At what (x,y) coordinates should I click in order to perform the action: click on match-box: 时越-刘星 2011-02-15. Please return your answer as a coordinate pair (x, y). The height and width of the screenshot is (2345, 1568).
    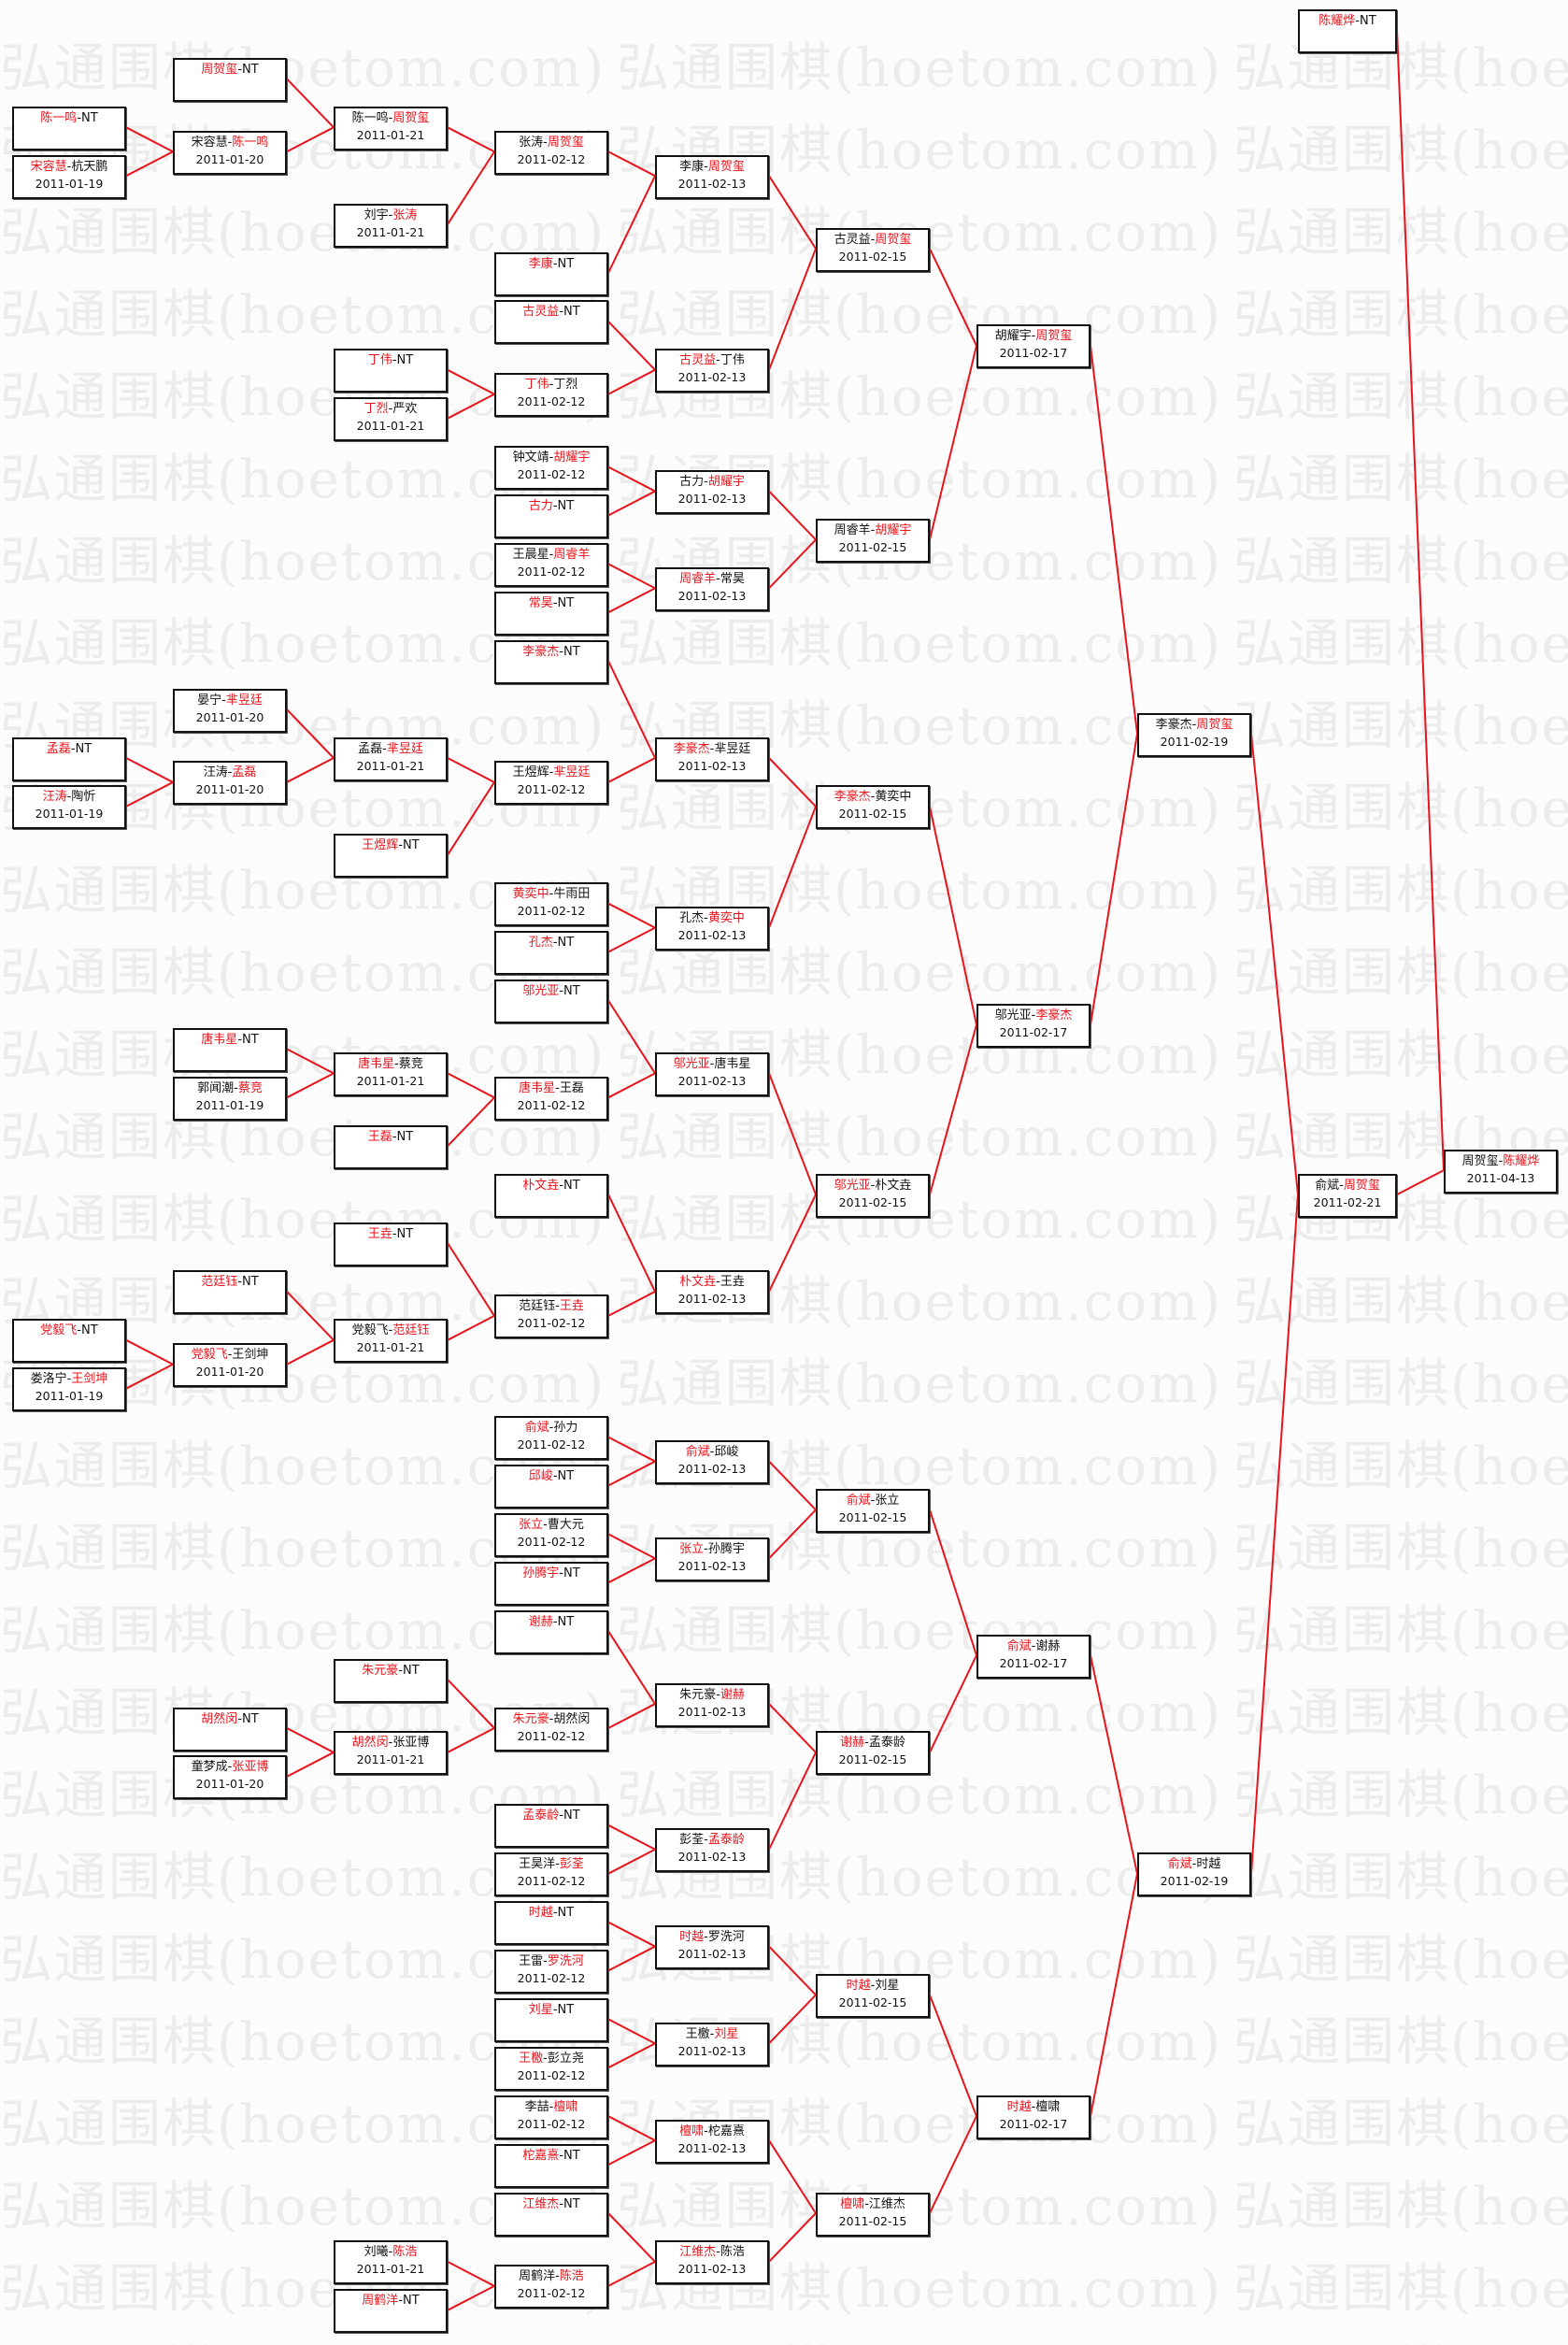
    Looking at the image, I should click on (873, 1995).